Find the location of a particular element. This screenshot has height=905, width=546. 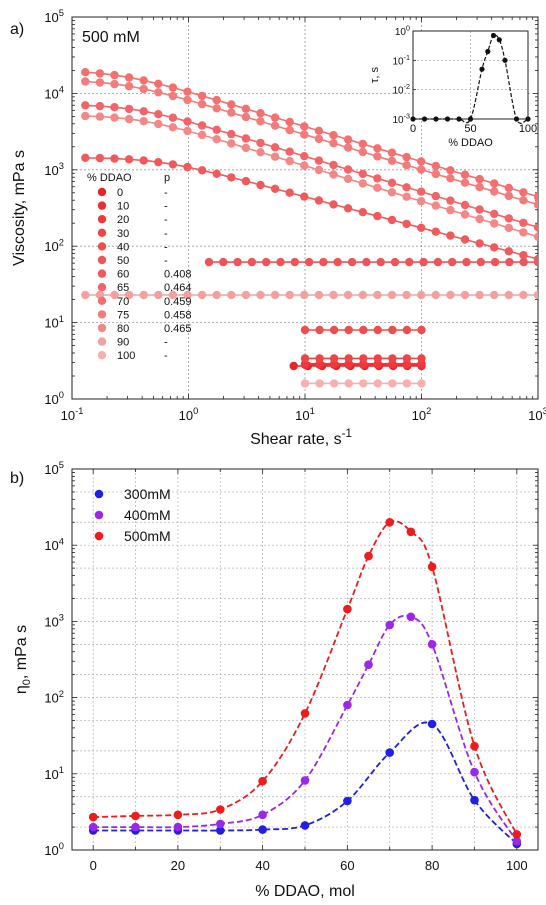

legend-label-40: 40 is located at coordinates (123, 247).